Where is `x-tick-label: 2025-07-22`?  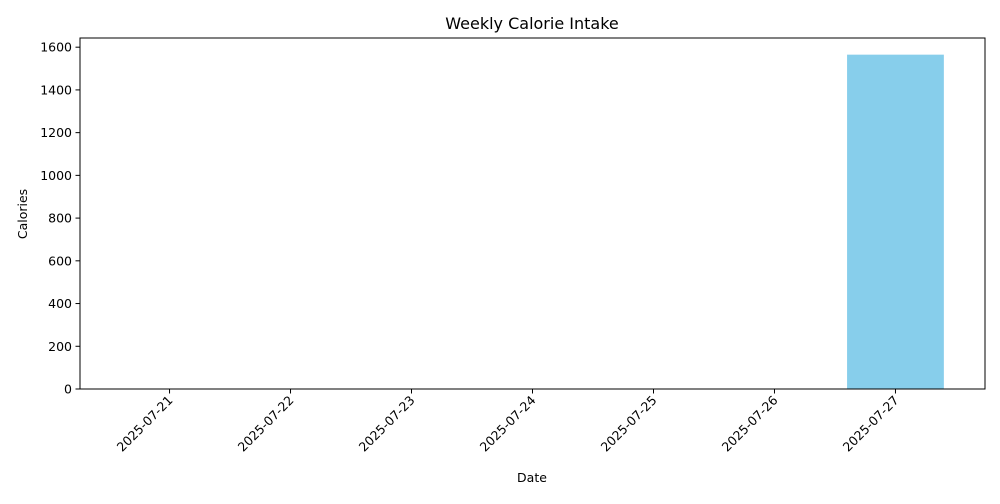 x-tick-label: 2025-07-22 is located at coordinates (266, 424).